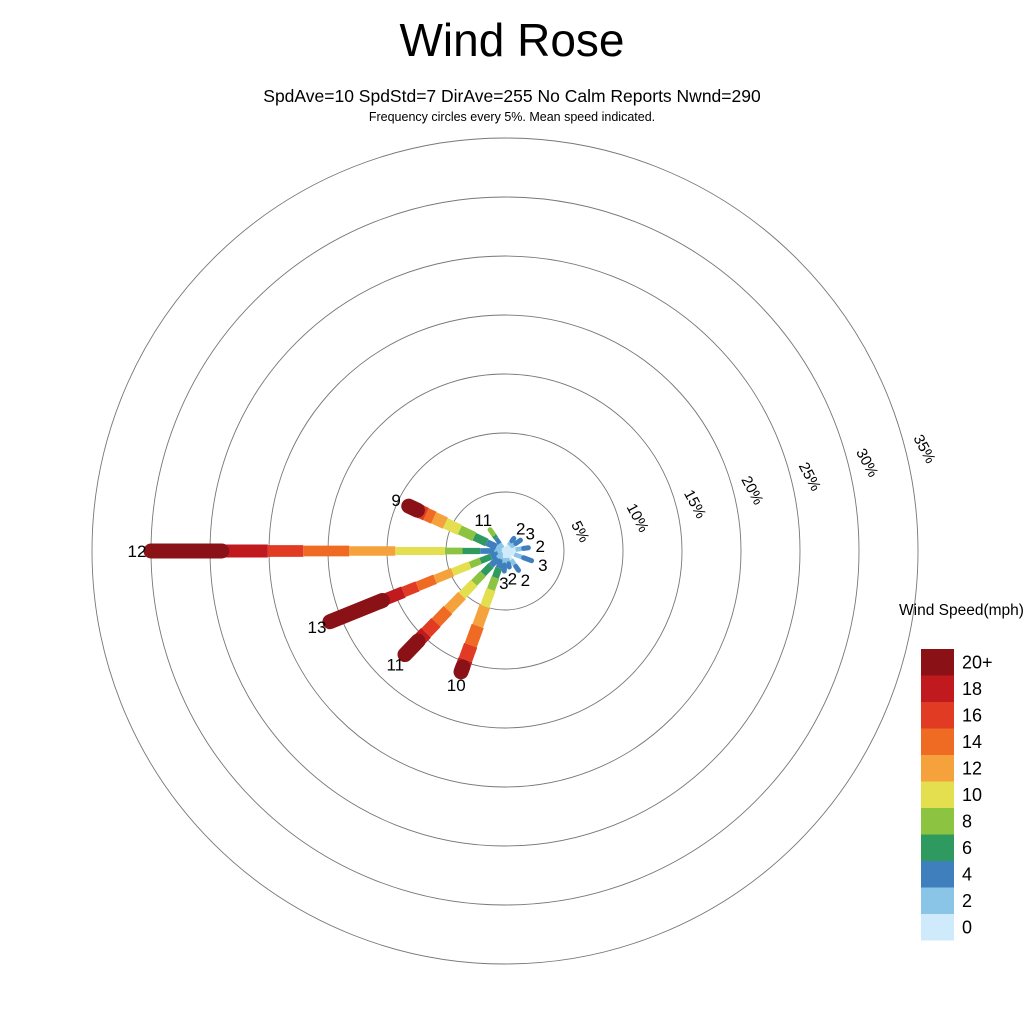  What do you see at coordinates (491, 545) in the screenshot?
I see `petal-segment-WNW-4mph` at bounding box center [491, 545].